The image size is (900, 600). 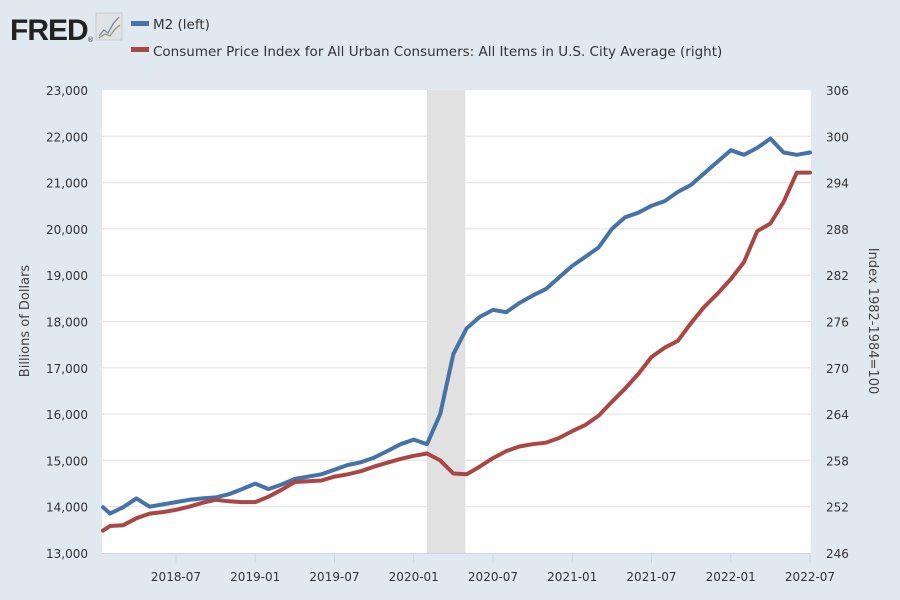 I want to click on legend-swatch-cpi, so click(x=140, y=49).